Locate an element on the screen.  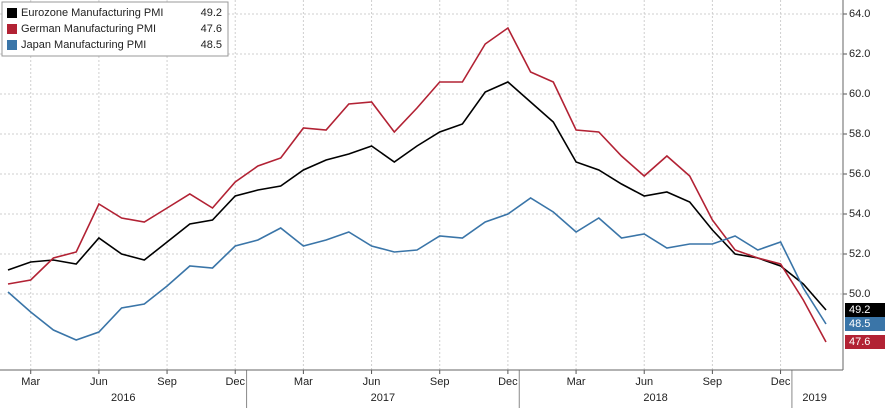
legend-label: Japan Manufacturing PMI is located at coordinates (83, 45).